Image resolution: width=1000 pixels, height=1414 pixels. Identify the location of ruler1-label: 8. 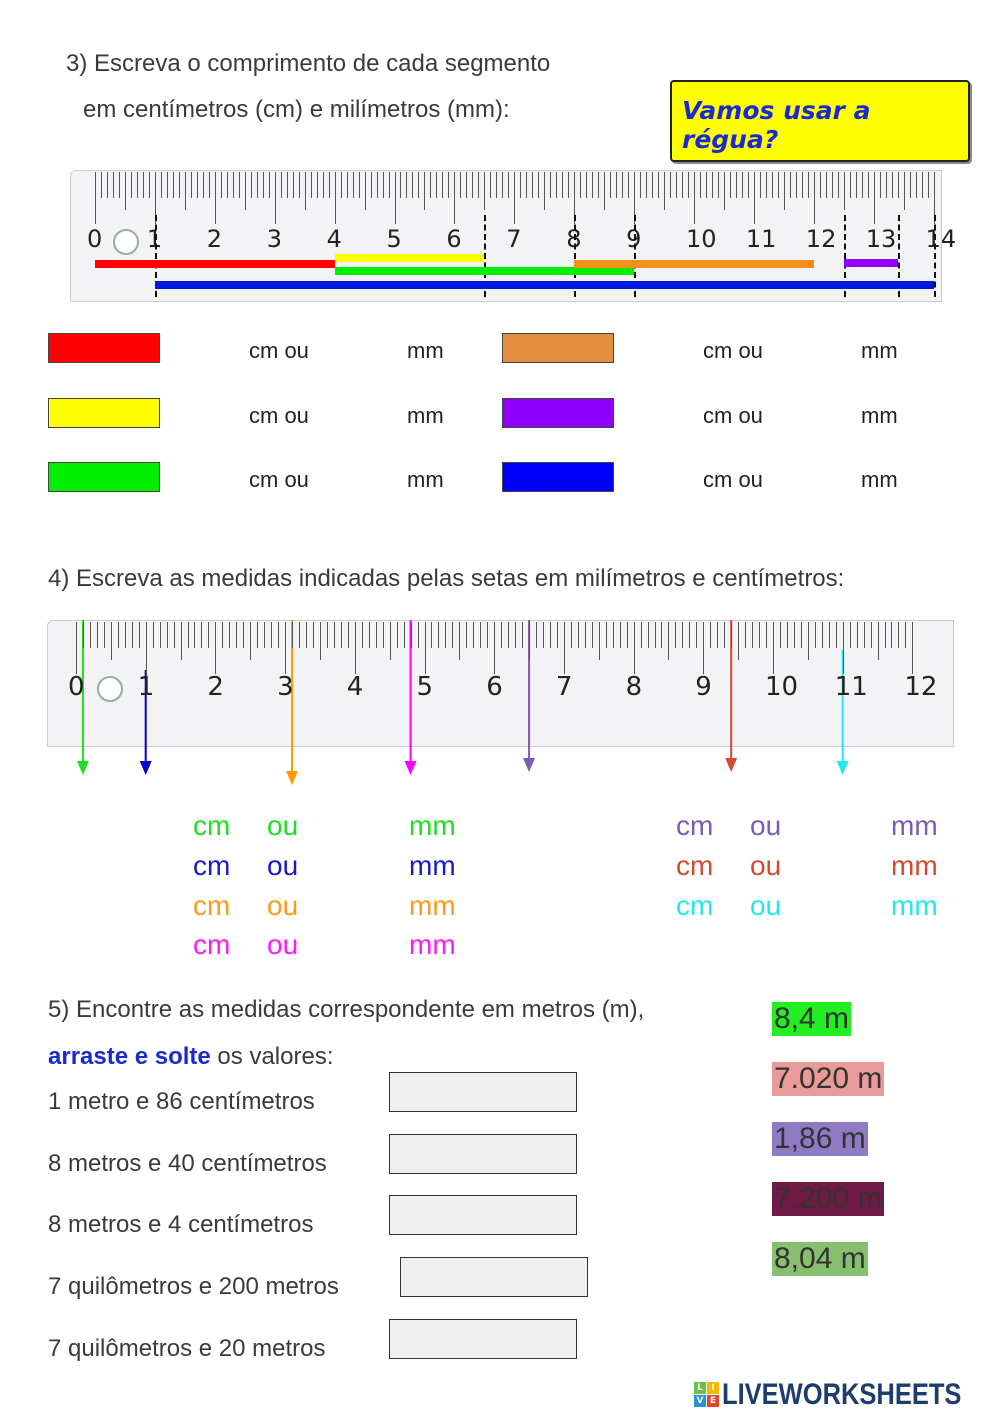
(574, 239).